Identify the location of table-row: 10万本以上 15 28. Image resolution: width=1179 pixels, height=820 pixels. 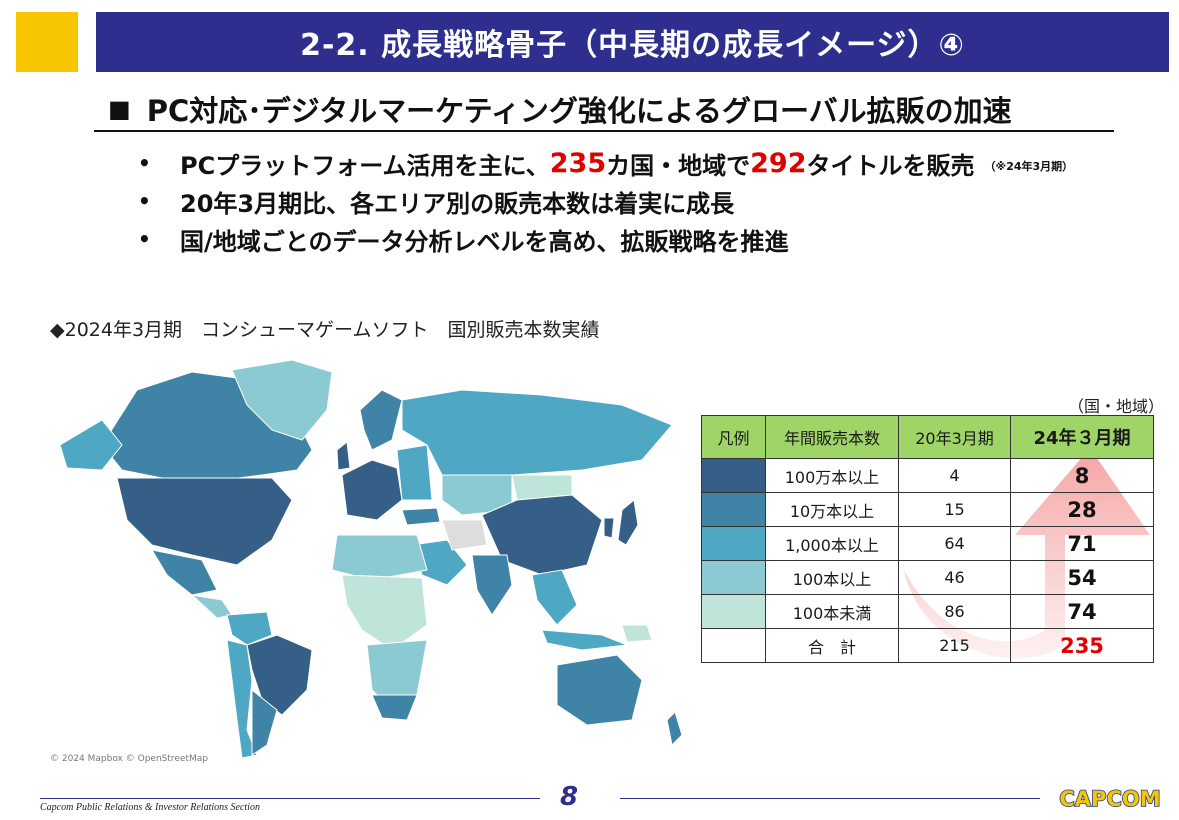
(927, 509).